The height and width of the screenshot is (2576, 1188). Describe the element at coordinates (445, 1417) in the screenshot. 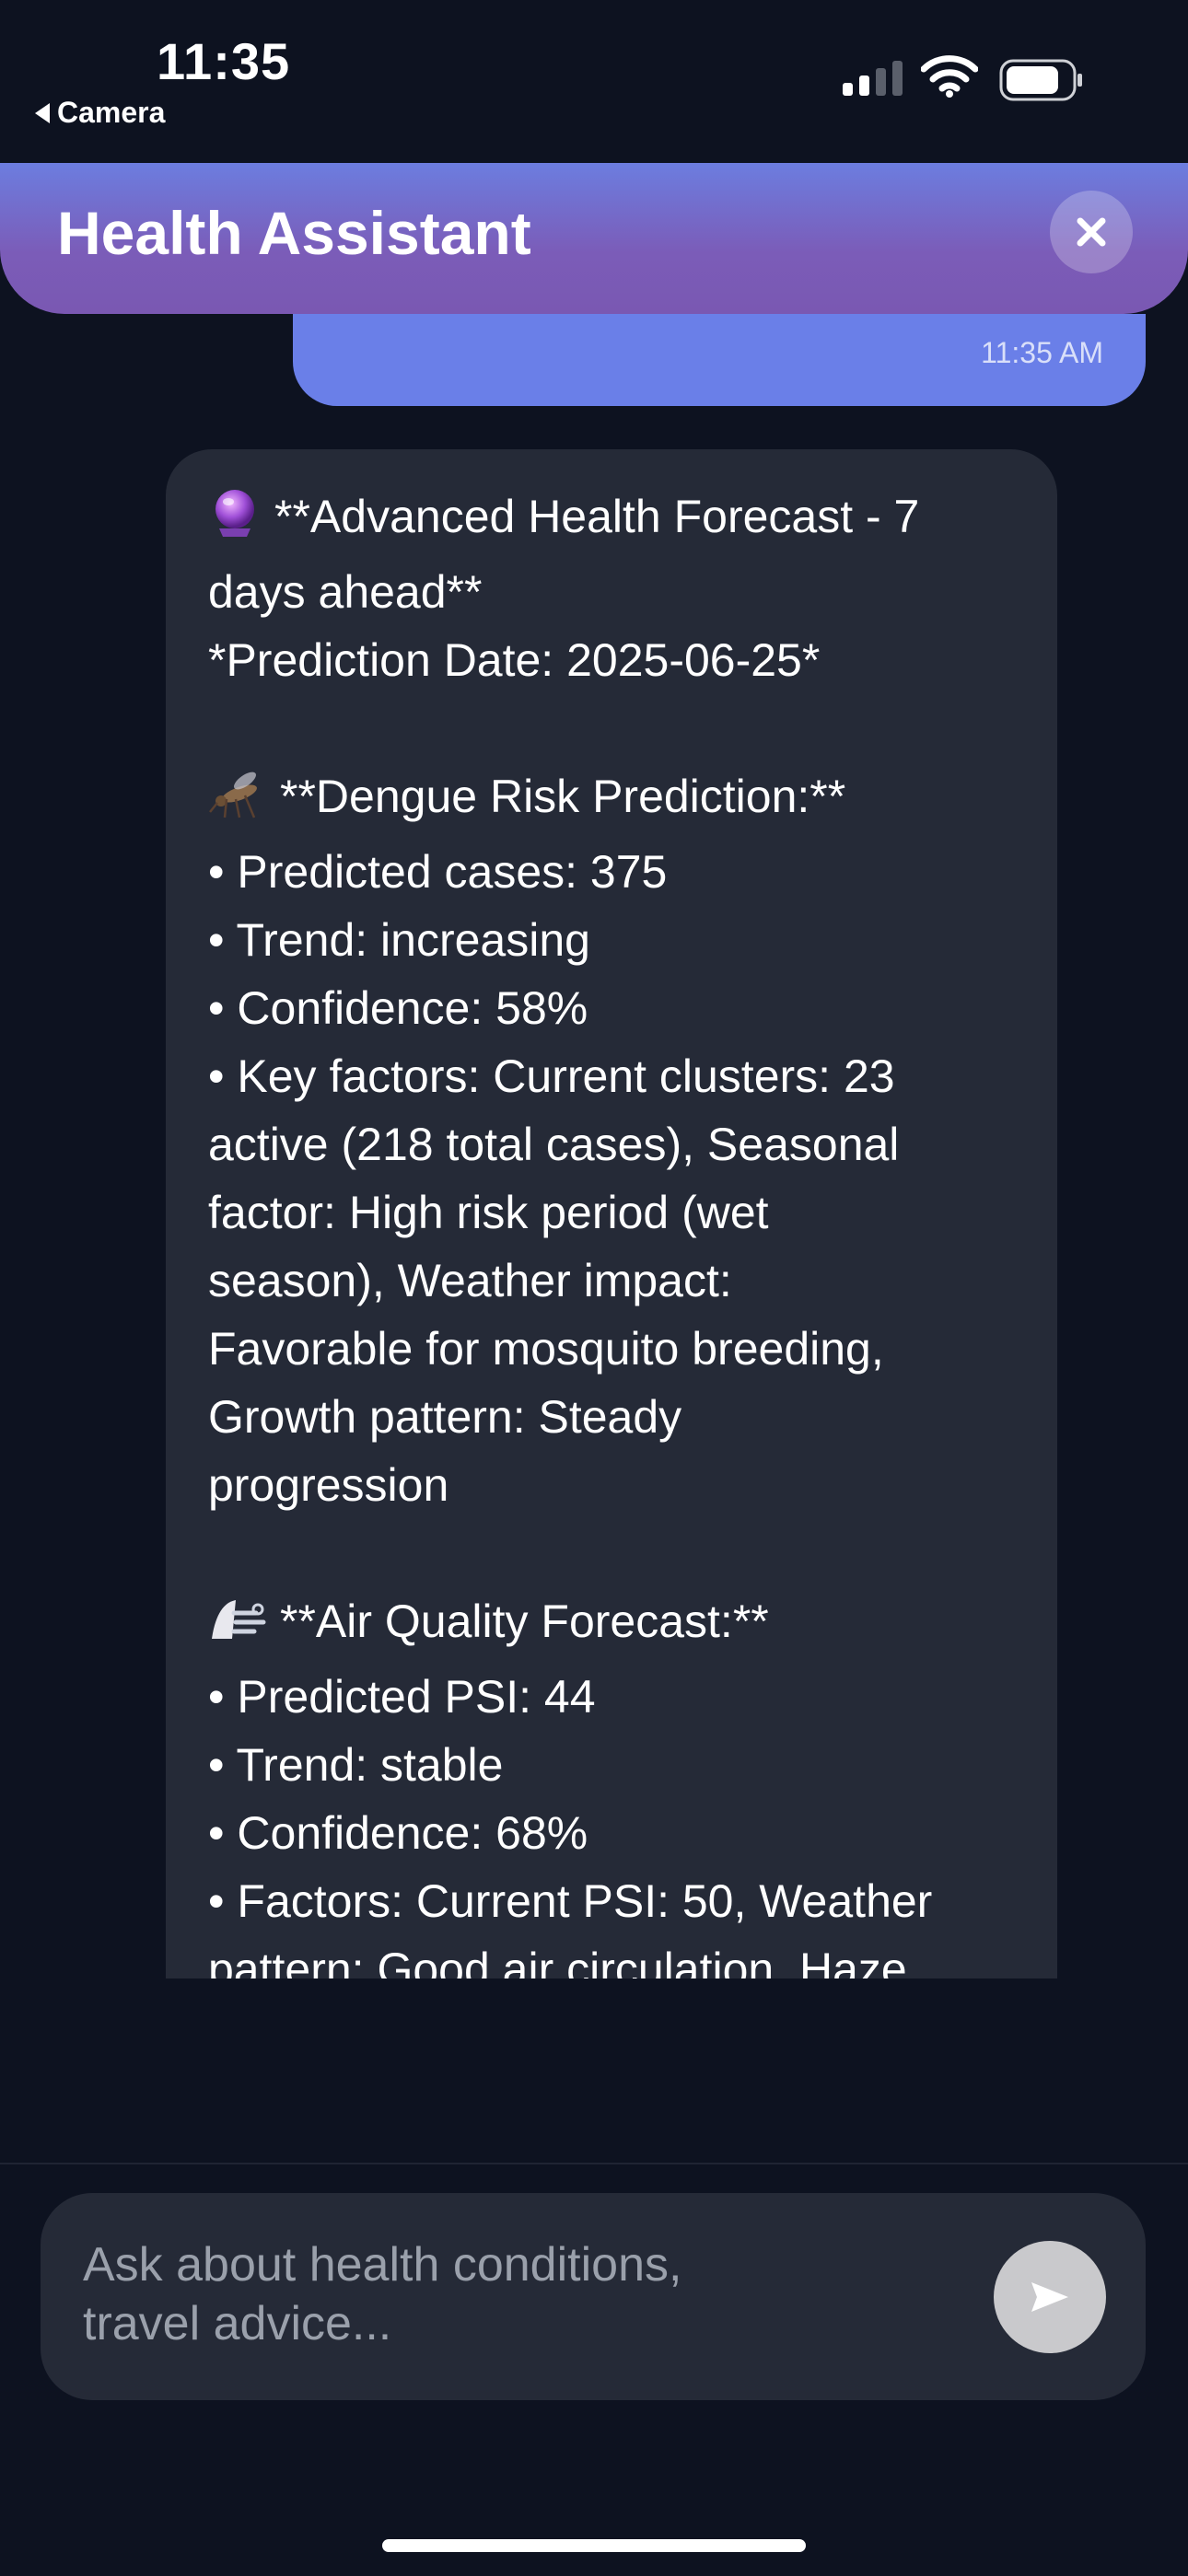

I see `message-line: Growth pattern: Steady` at that location.